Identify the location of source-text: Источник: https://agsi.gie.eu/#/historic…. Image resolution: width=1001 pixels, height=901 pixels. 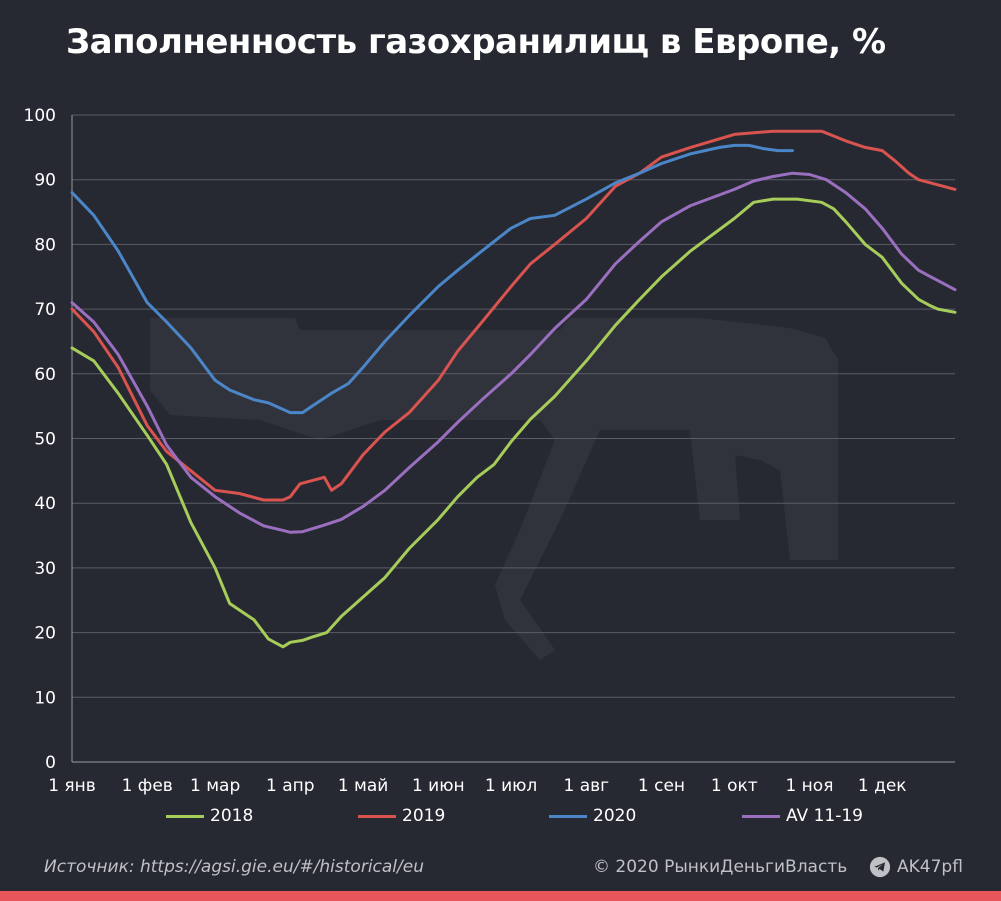
(234, 867).